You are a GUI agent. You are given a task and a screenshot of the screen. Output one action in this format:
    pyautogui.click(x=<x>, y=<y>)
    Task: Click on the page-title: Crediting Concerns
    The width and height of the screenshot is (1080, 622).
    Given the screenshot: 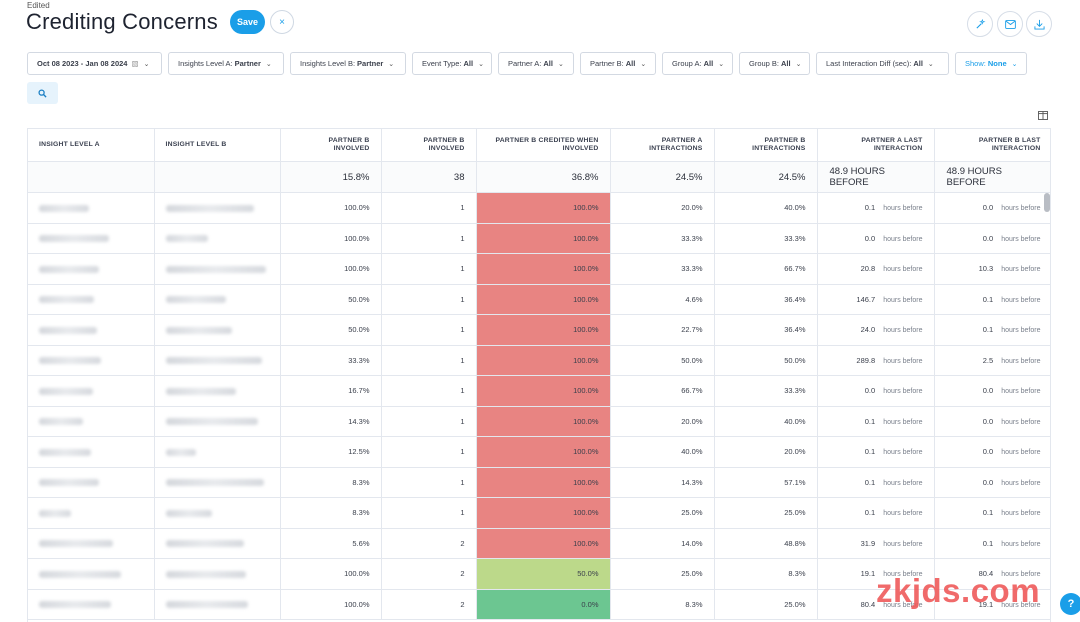 What is the action you would take?
    pyautogui.click(x=122, y=21)
    